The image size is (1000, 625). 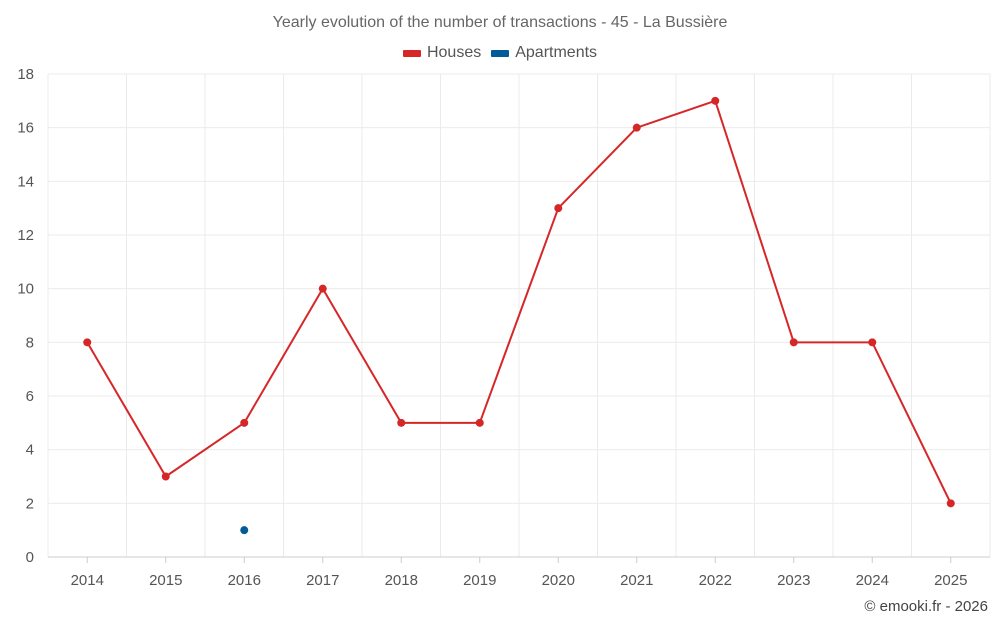 I want to click on legend-item-apartments: Apartments, so click(x=544, y=53).